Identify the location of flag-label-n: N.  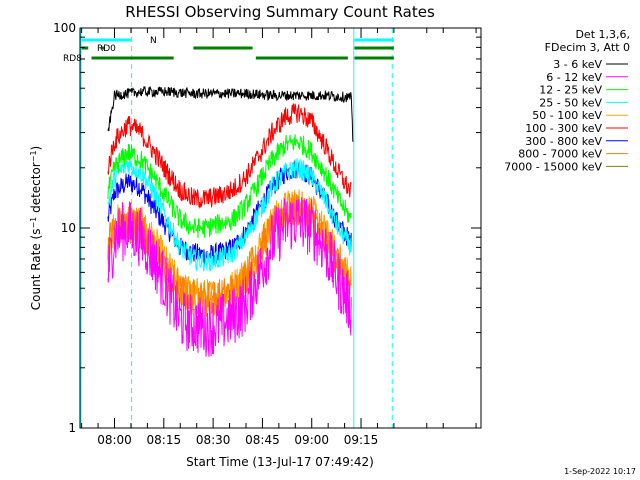
(153, 41).